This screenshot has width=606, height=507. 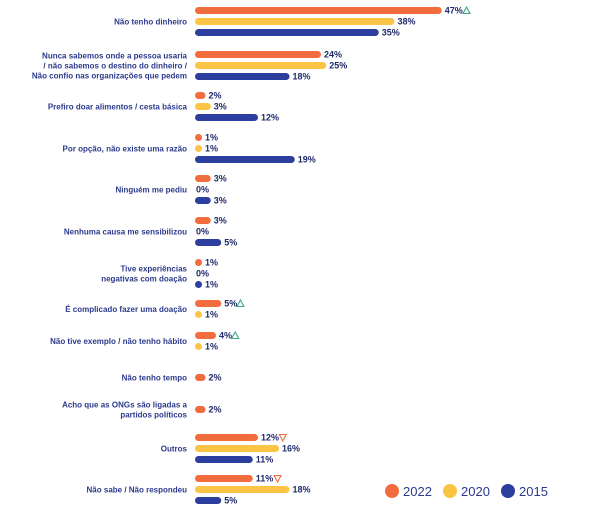 I want to click on category-label-line: Não tive exemplo / não tenho hábito, so click(x=118, y=341).